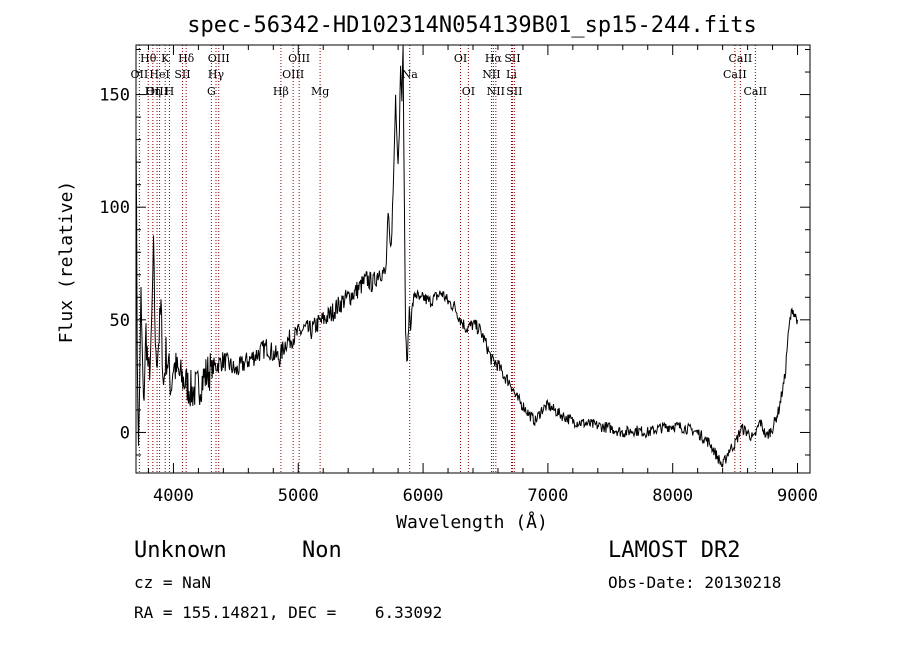 The width and height of the screenshot is (900, 649). Describe the element at coordinates (125, 433) in the screenshot. I see `y-tick-label: 0` at that location.